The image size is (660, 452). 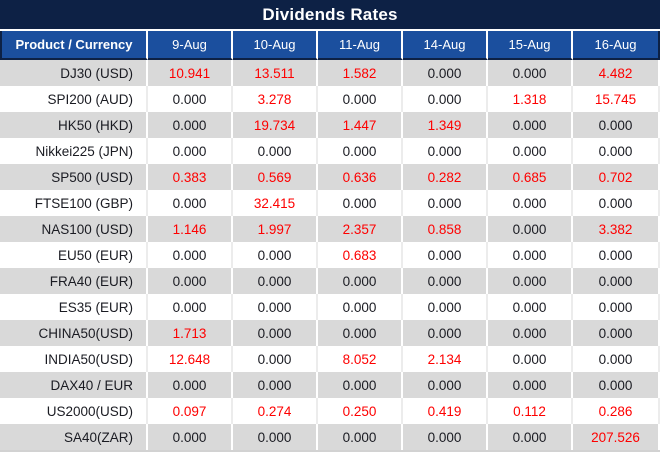 What do you see at coordinates (74, 229) in the screenshot?
I see `product-cell: NAS100 (USD)` at bounding box center [74, 229].